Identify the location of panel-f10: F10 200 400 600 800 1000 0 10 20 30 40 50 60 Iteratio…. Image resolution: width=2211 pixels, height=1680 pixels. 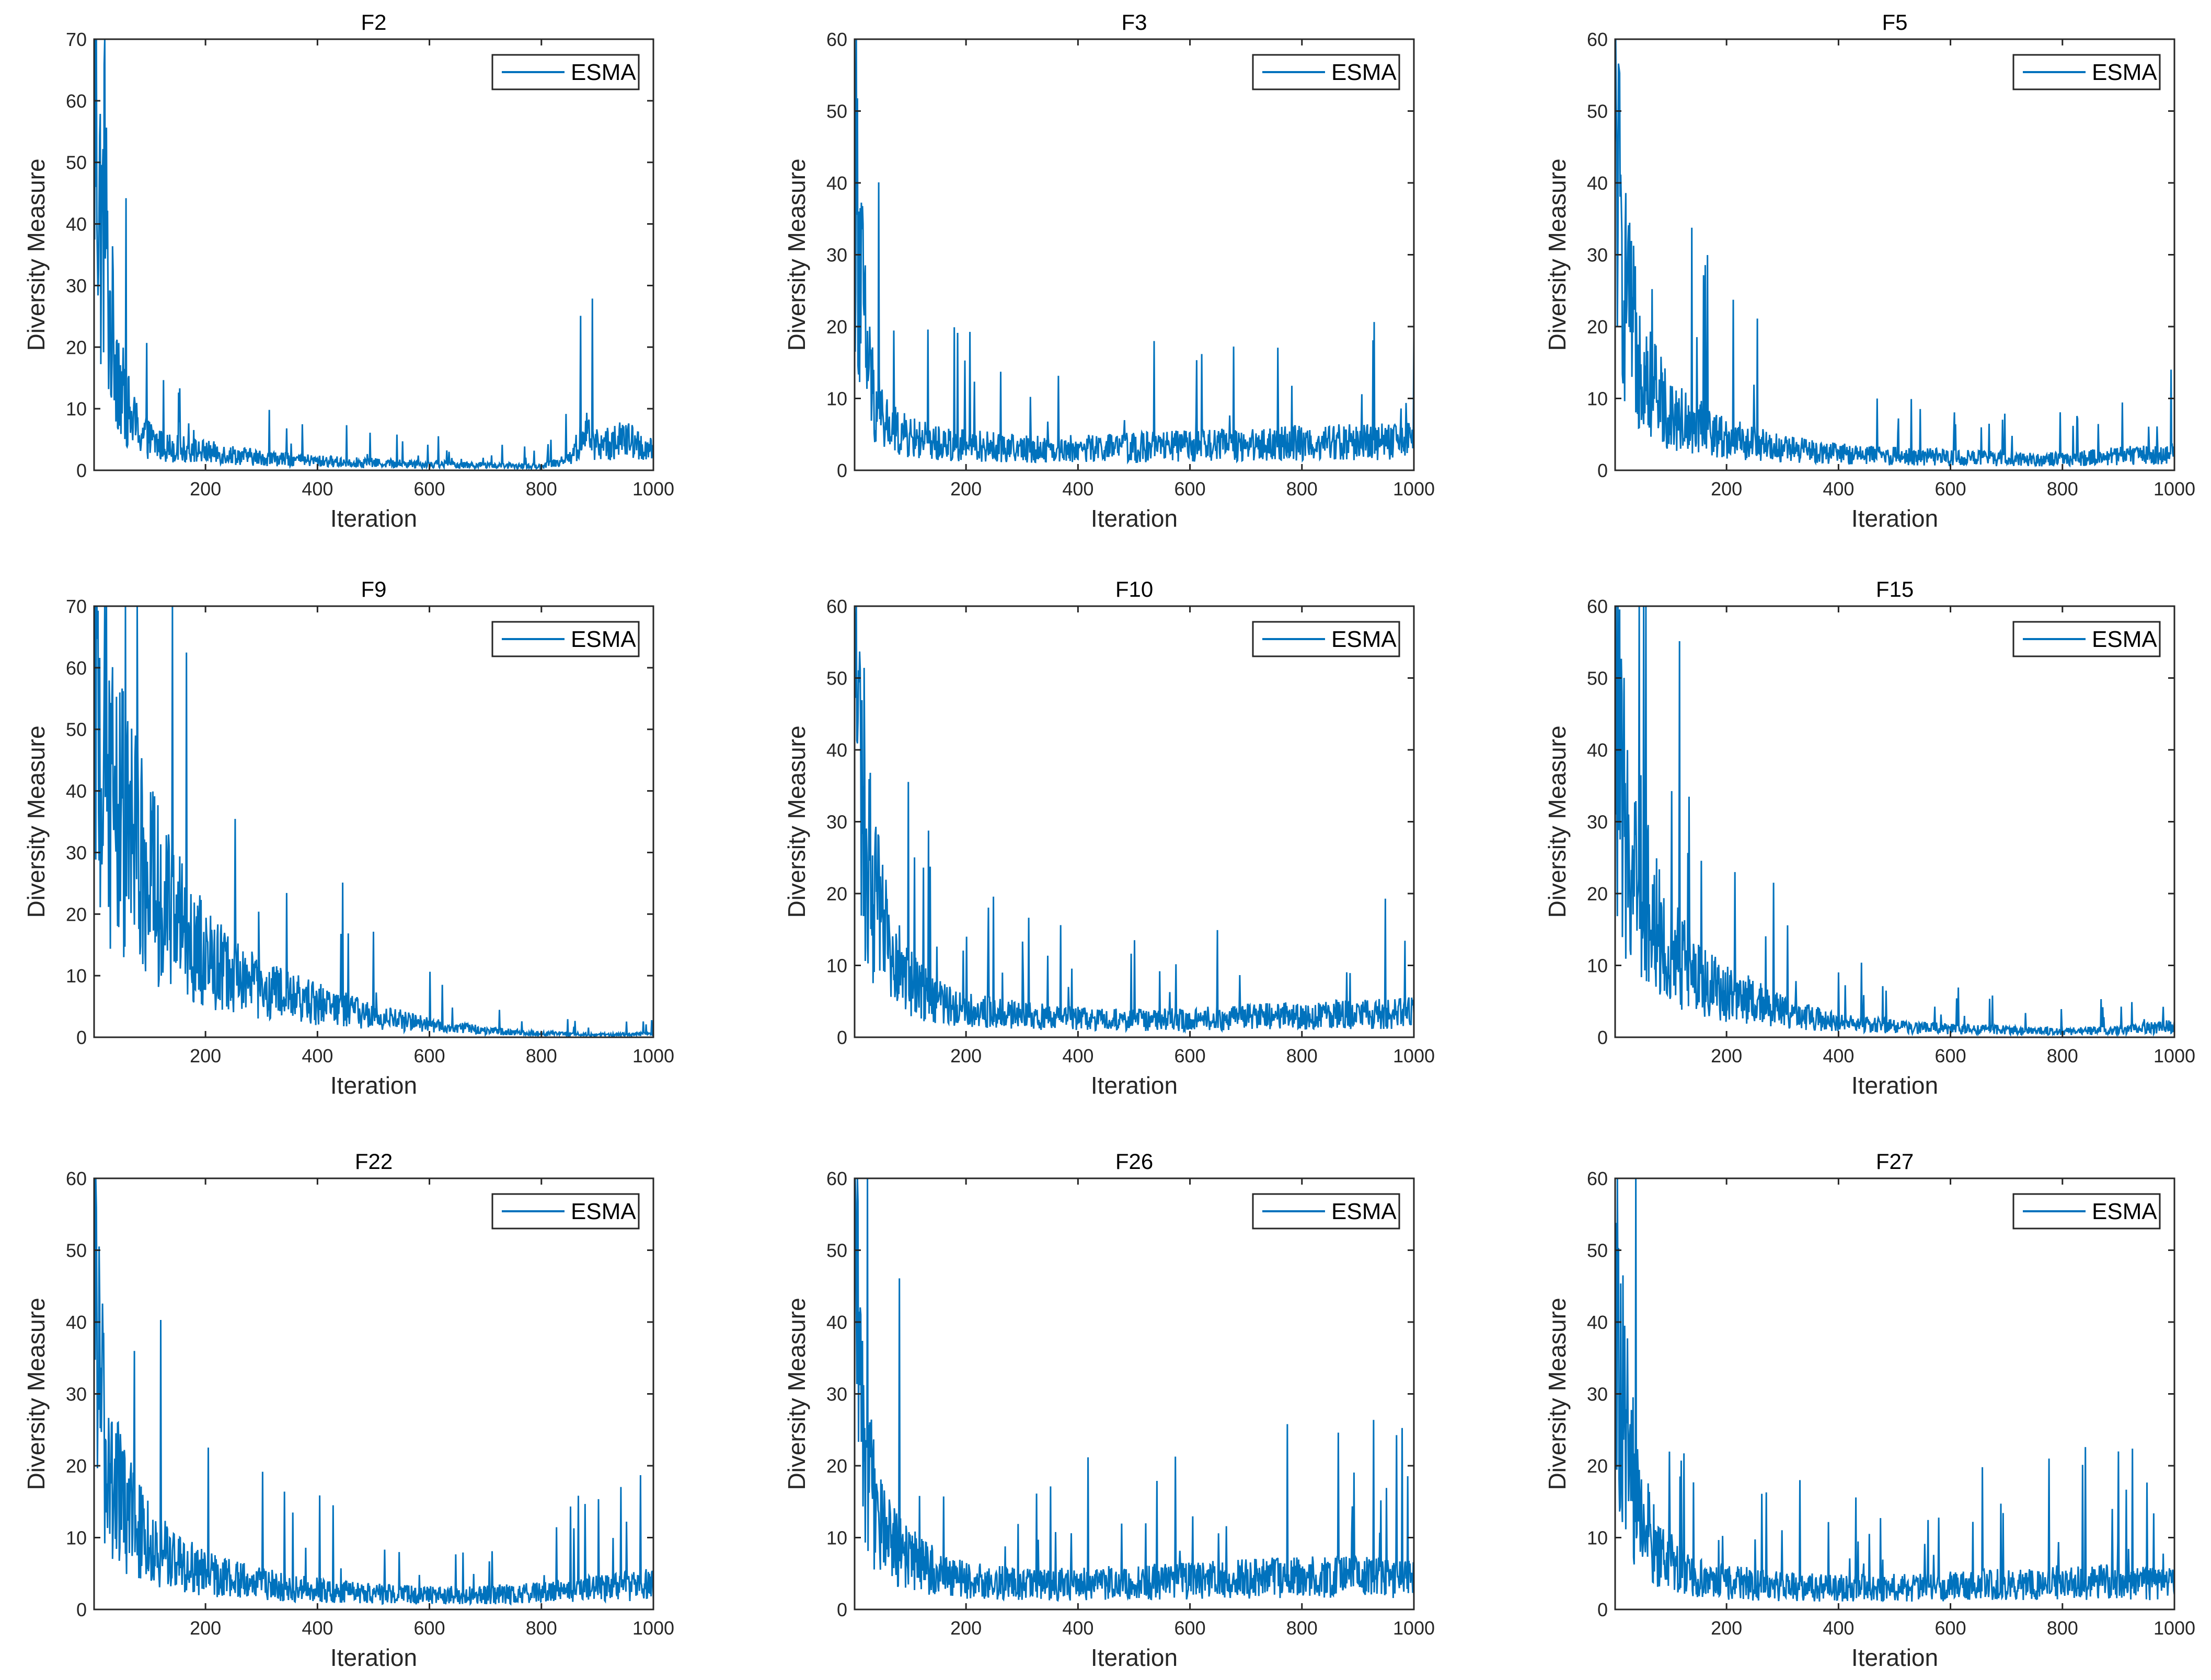
(1109, 838).